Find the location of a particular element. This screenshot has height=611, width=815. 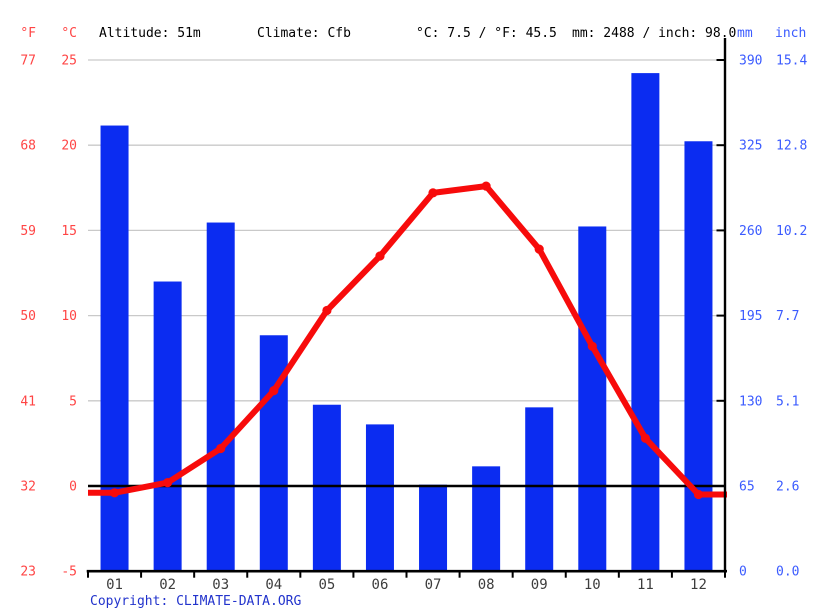

right-axis-unit-inch: inch is located at coordinates (791, 33).